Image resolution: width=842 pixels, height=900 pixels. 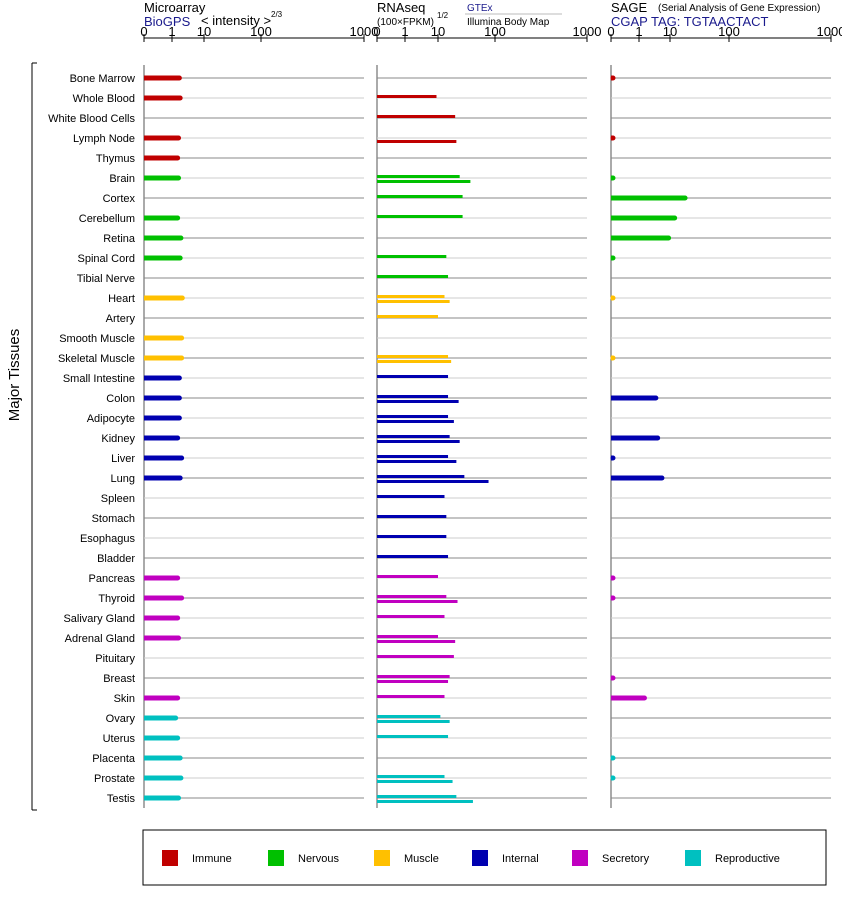 What do you see at coordinates (520, 859) in the screenshot?
I see `legend-label-internal: Internal` at bounding box center [520, 859].